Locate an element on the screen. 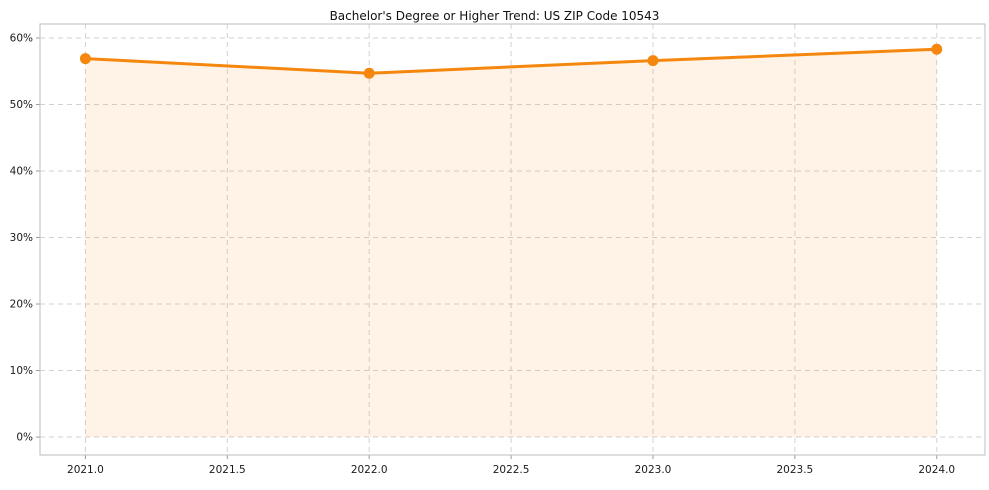  trend-line is located at coordinates (511, 61).